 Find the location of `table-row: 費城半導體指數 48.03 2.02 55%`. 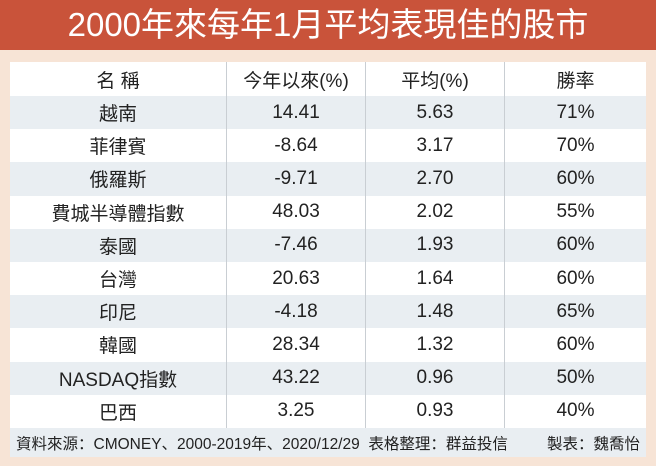

table-row: 費城半導體指數 48.03 2.02 55% is located at coordinates (328, 212).